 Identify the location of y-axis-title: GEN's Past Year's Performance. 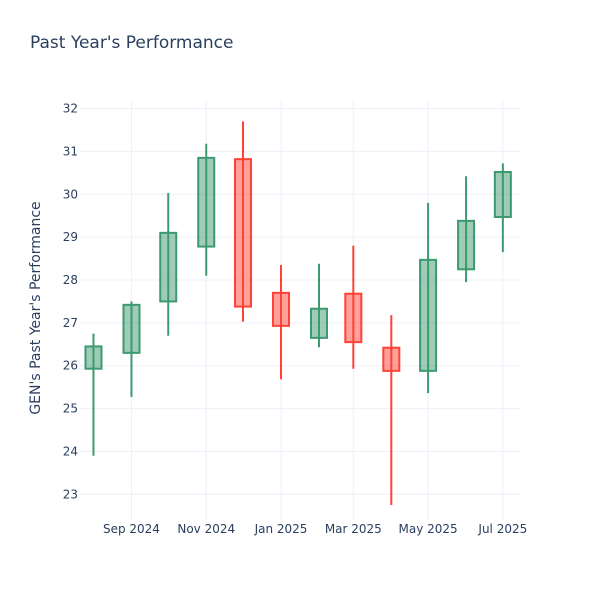
(36, 307).